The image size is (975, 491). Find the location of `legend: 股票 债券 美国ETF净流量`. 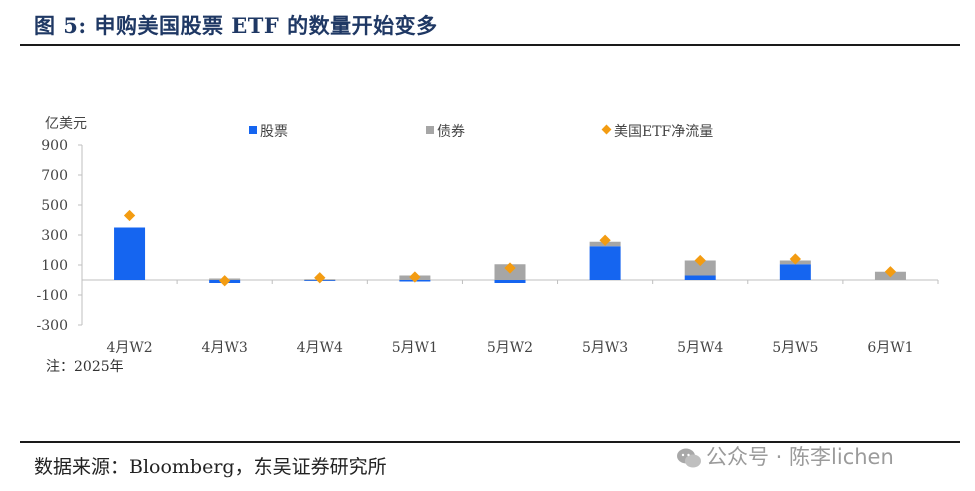

legend: 股票 债券 美国ETF净流量 is located at coordinates (481, 132).